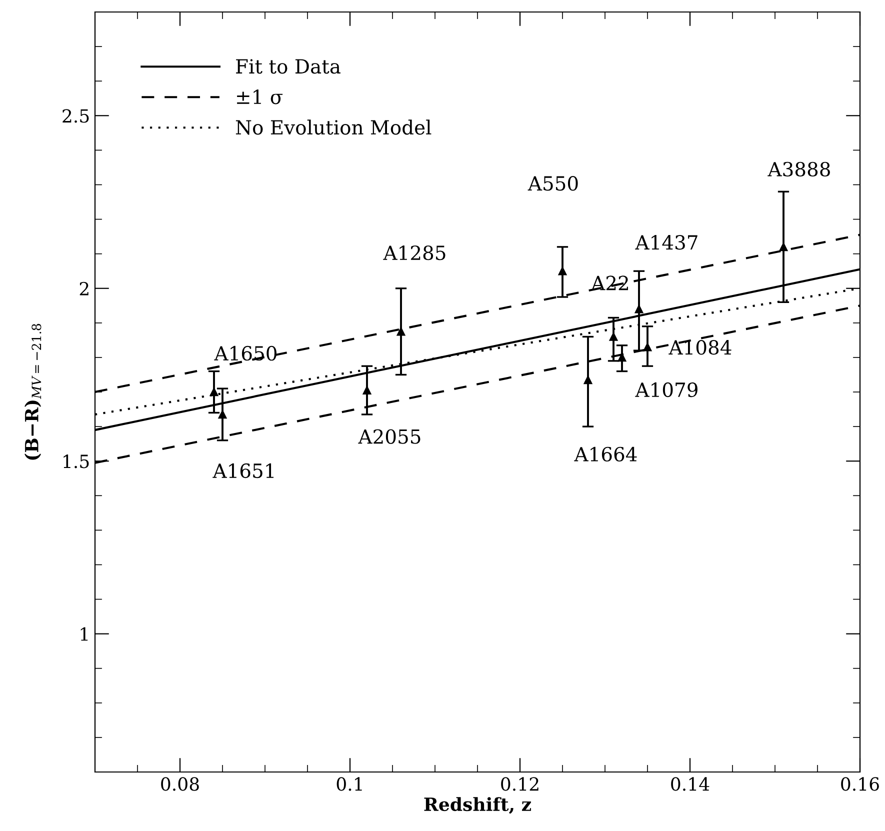  I want to click on y-tick-label: 2.5, so click(75, 116).